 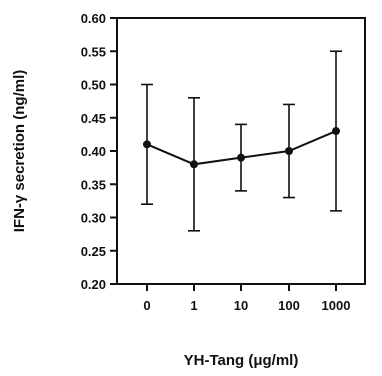 I want to click on x-tick-label: 1, so click(x=193, y=305).